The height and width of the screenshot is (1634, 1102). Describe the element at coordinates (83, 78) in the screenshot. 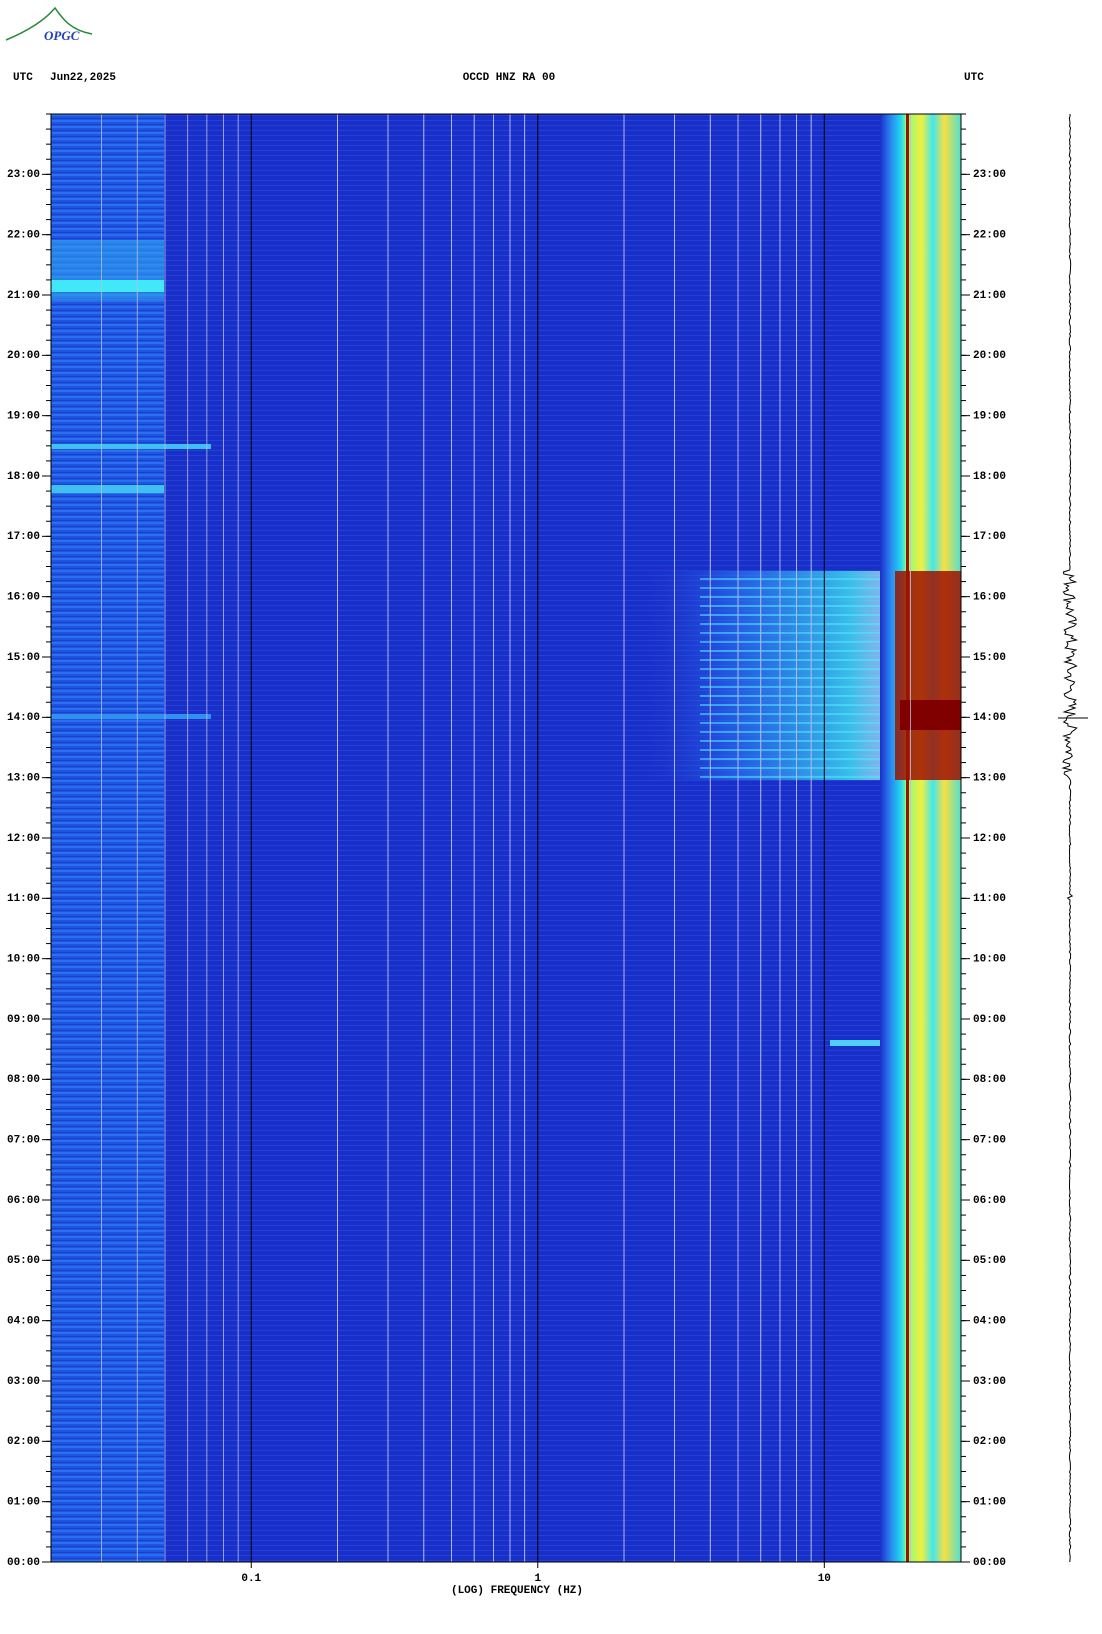

I see `date: Jun22,2025` at that location.